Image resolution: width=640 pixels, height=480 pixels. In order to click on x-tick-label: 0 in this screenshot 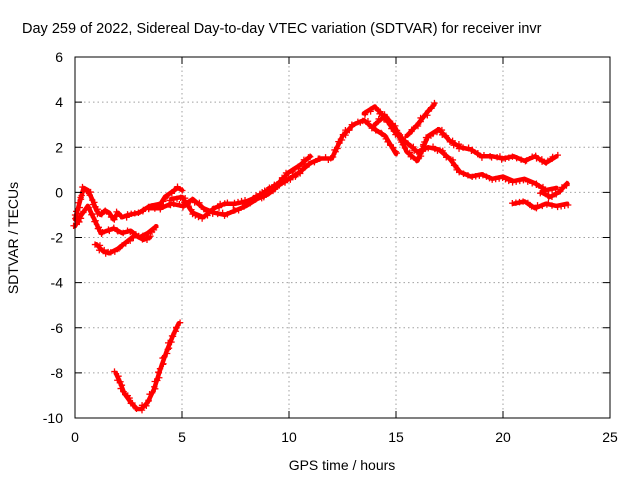, I will do `click(75, 437)`.